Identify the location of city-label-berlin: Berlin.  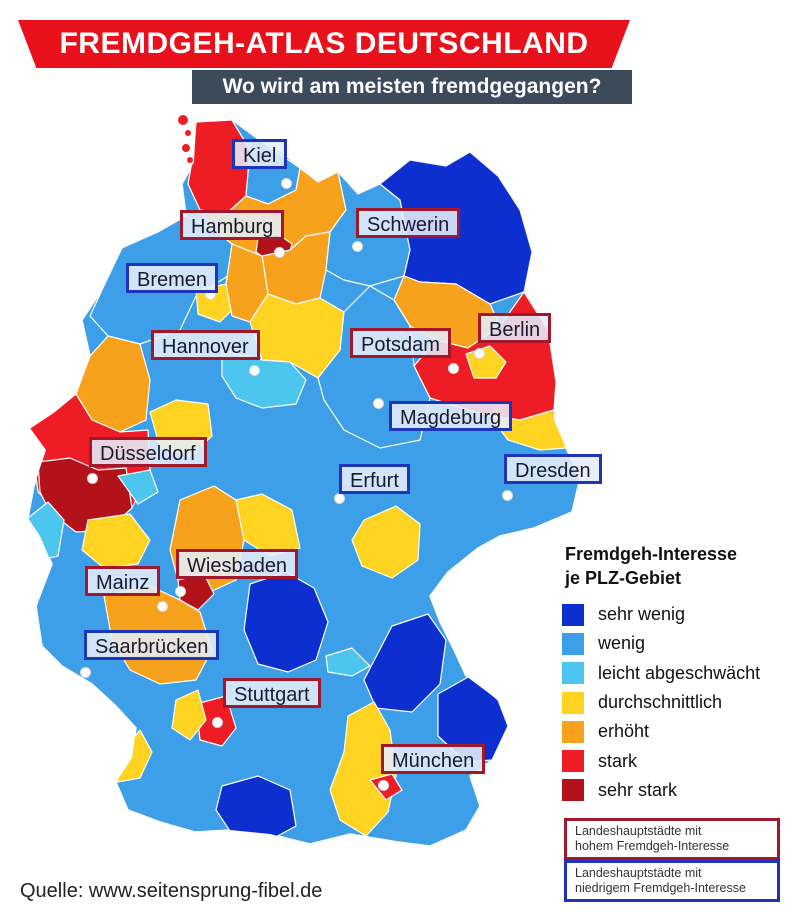
(515, 328).